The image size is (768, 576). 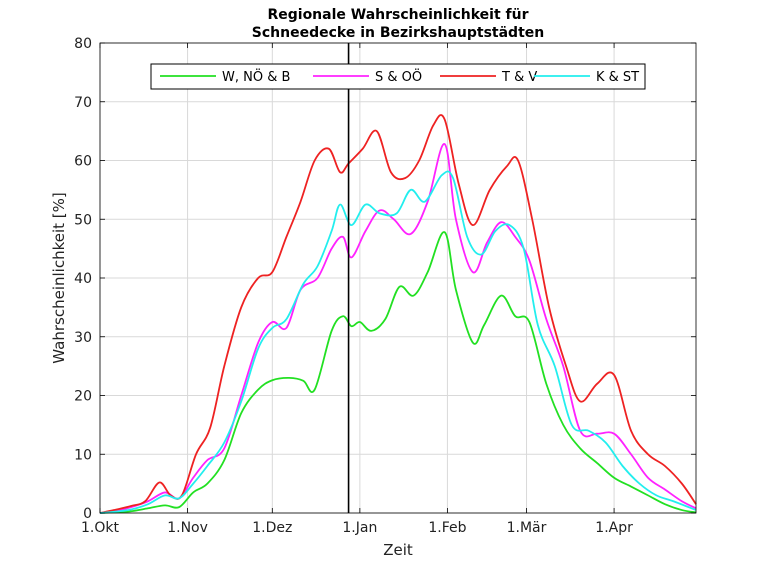 What do you see at coordinates (398, 550) in the screenshot?
I see `x-axis-label: Zeit` at bounding box center [398, 550].